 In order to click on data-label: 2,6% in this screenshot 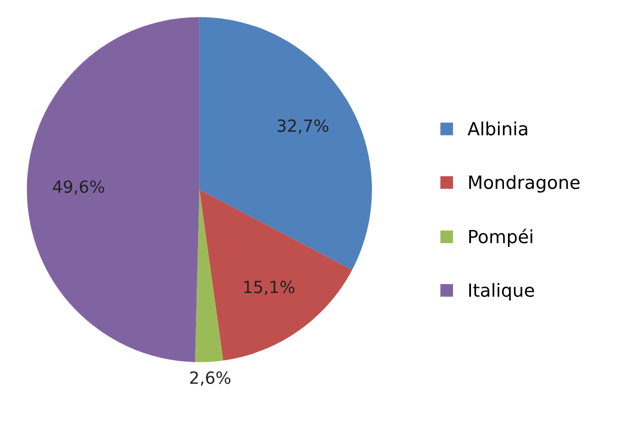, I will do `click(210, 378)`.